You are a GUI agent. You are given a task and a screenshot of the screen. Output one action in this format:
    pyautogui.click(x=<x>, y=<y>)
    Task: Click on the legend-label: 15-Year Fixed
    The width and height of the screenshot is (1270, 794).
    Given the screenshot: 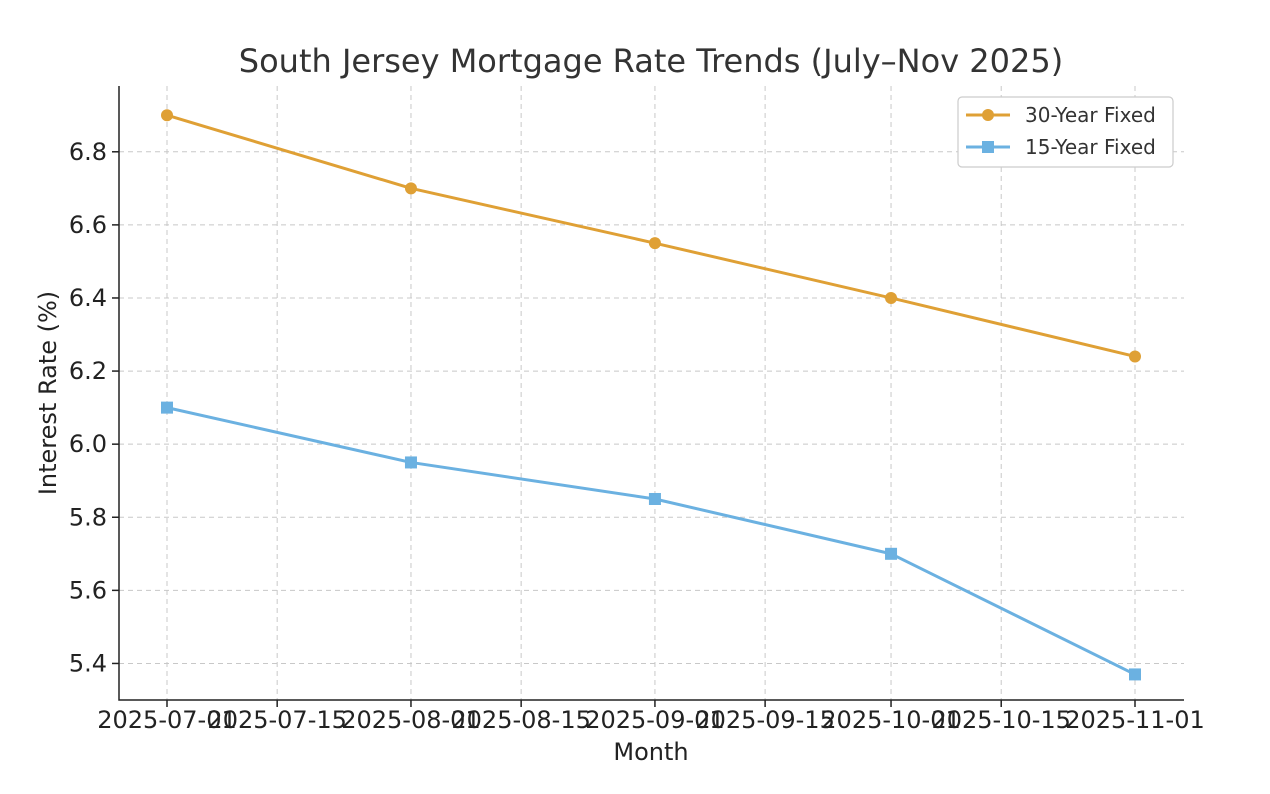 What is the action you would take?
    pyautogui.click(x=1090, y=147)
    